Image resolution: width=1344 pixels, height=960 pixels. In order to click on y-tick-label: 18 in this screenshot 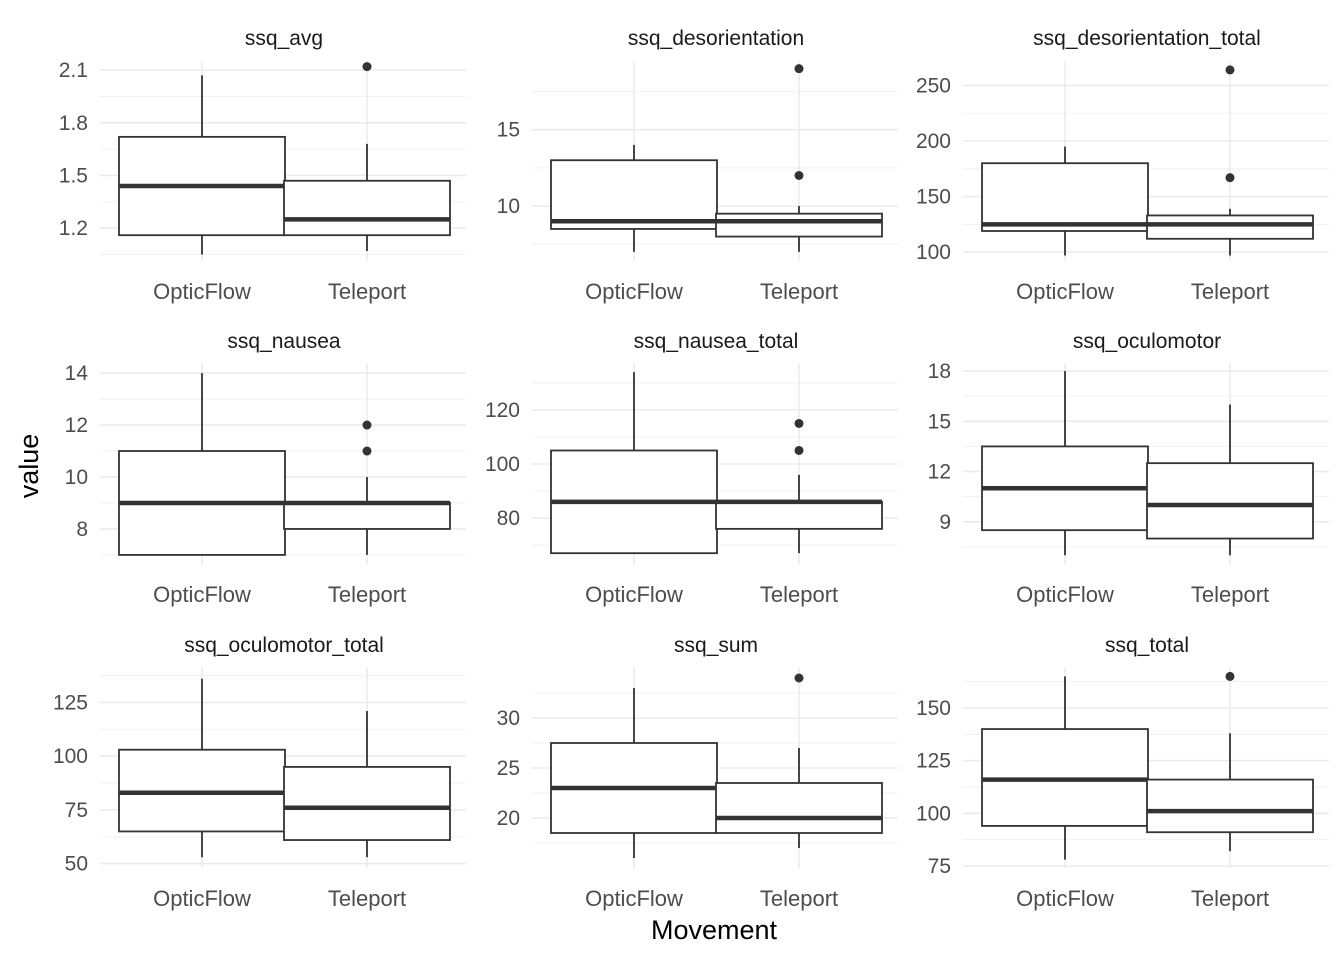, I will do `click(939, 371)`.